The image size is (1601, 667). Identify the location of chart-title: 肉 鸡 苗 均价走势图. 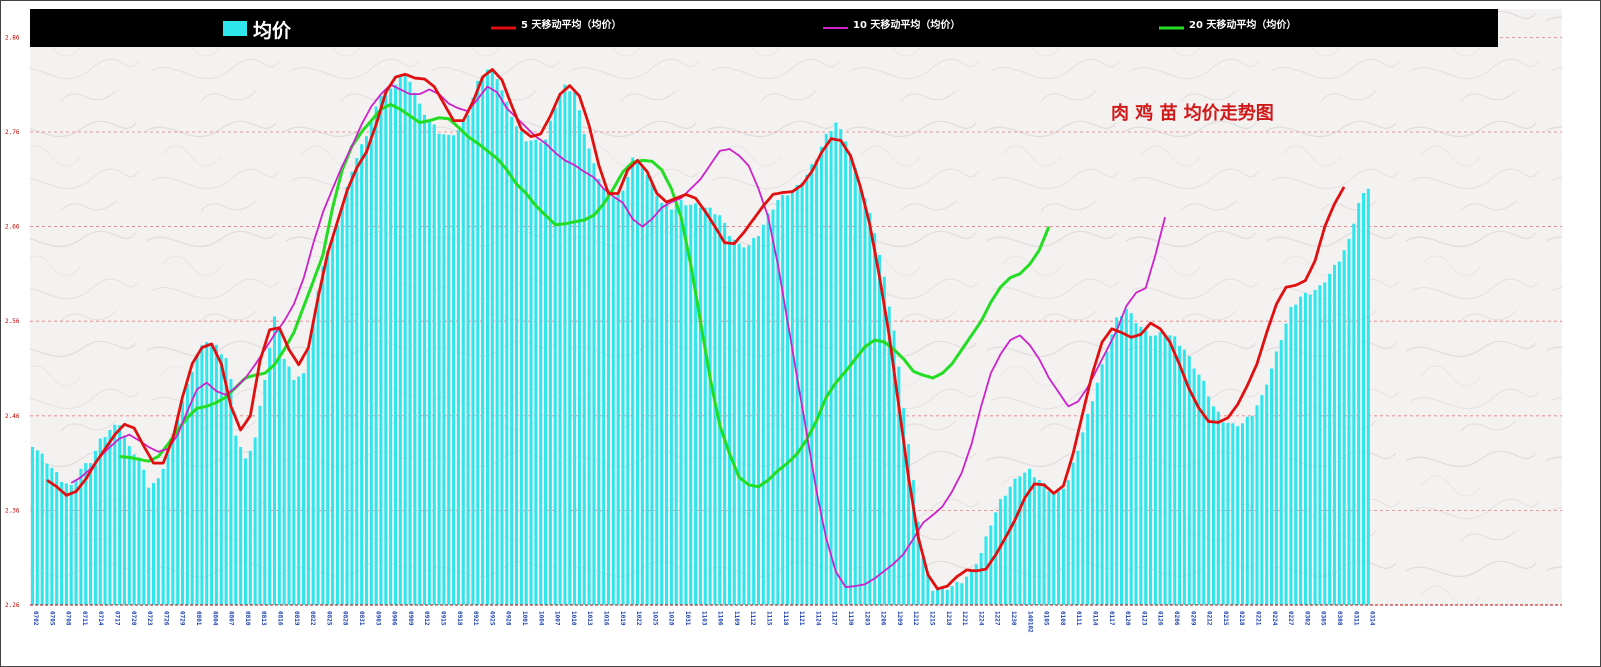
(1192, 113).